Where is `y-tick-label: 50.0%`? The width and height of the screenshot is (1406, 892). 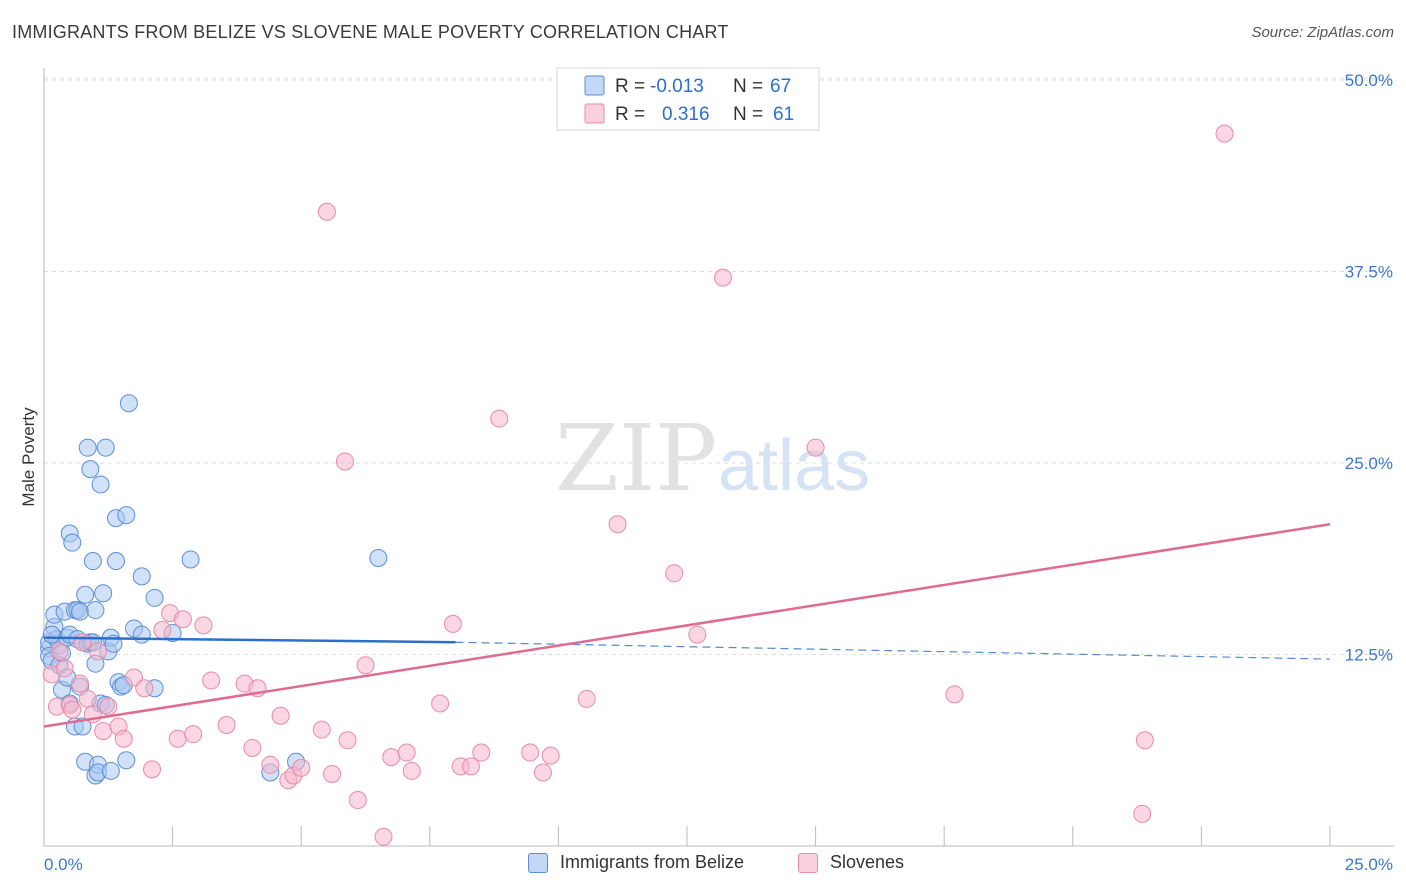
y-tick-label: 50.0% is located at coordinates (1369, 80).